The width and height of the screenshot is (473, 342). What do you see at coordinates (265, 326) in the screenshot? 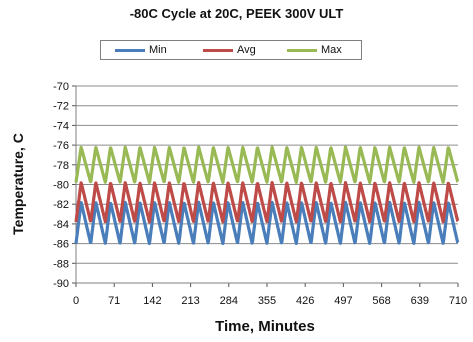
I see `x-axis-label: Time, Minutes` at bounding box center [265, 326].